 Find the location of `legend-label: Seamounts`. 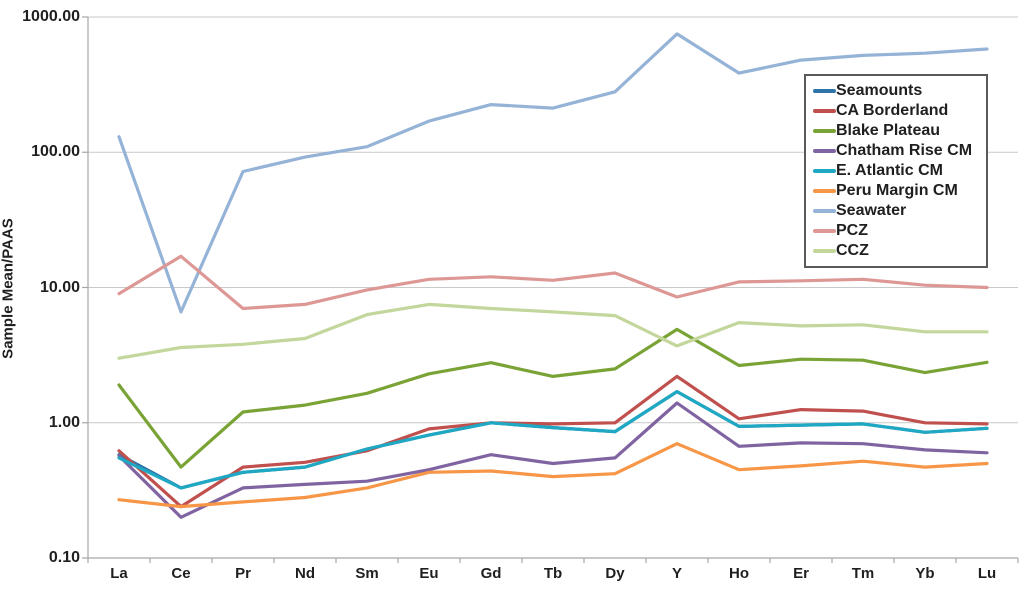

legend-label: Seamounts is located at coordinates (879, 90).